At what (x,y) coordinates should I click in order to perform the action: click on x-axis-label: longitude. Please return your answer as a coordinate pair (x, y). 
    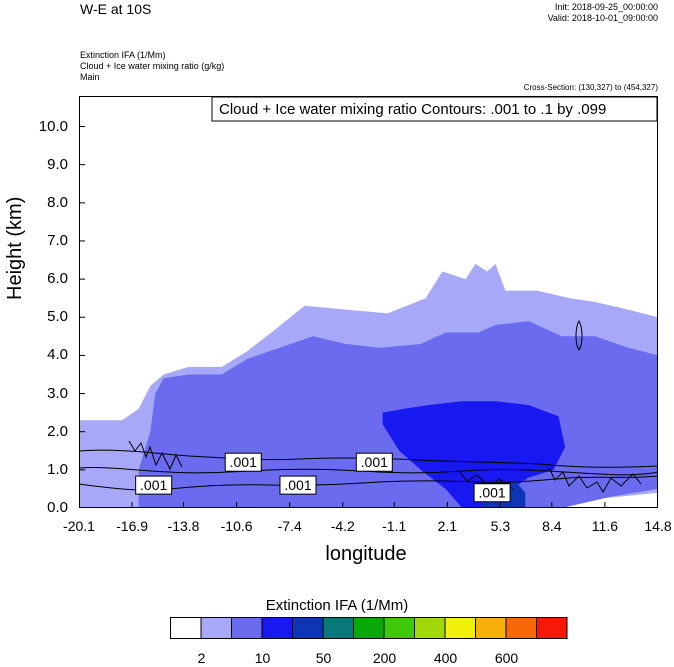
    Looking at the image, I should click on (366, 554).